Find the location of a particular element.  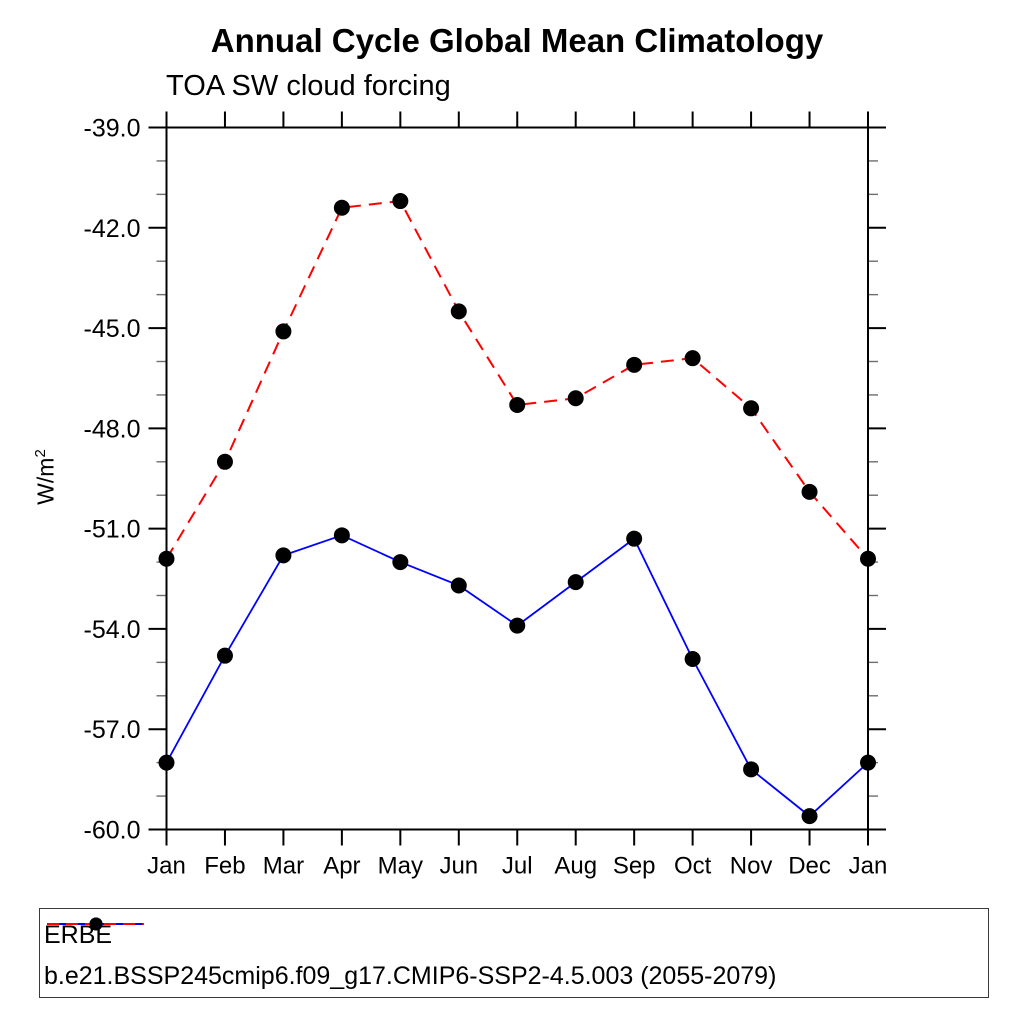

legend-swatch-dashed-line is located at coordinates (95, 924).